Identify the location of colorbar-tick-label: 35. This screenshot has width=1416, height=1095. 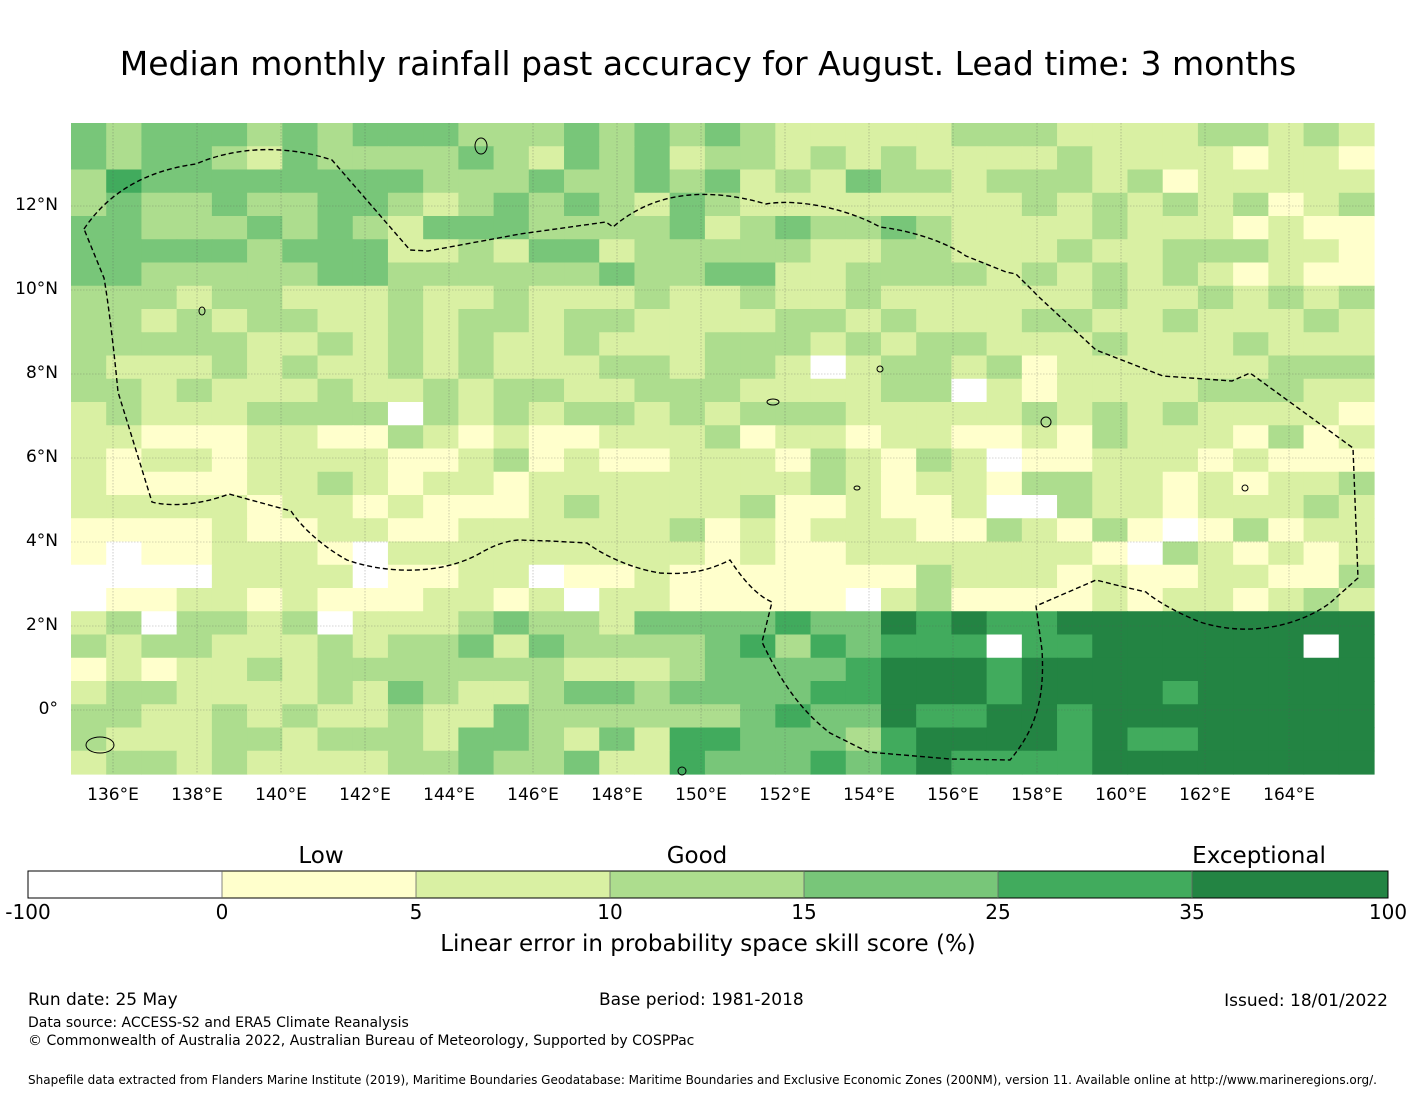
(1192, 912).